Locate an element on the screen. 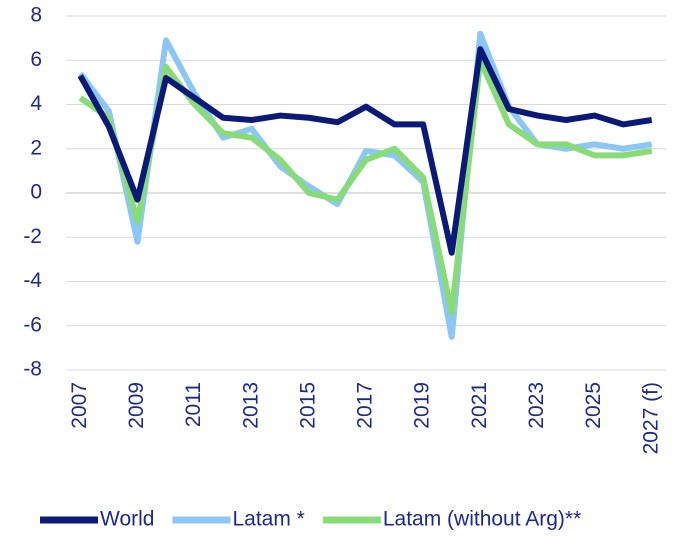  y-tick-label: -6 is located at coordinates (32, 324).